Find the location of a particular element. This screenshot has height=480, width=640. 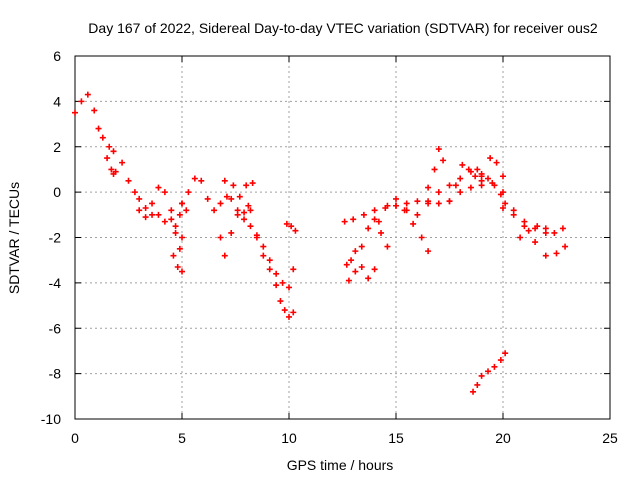

series-arc-a is located at coordinates (94, 123).